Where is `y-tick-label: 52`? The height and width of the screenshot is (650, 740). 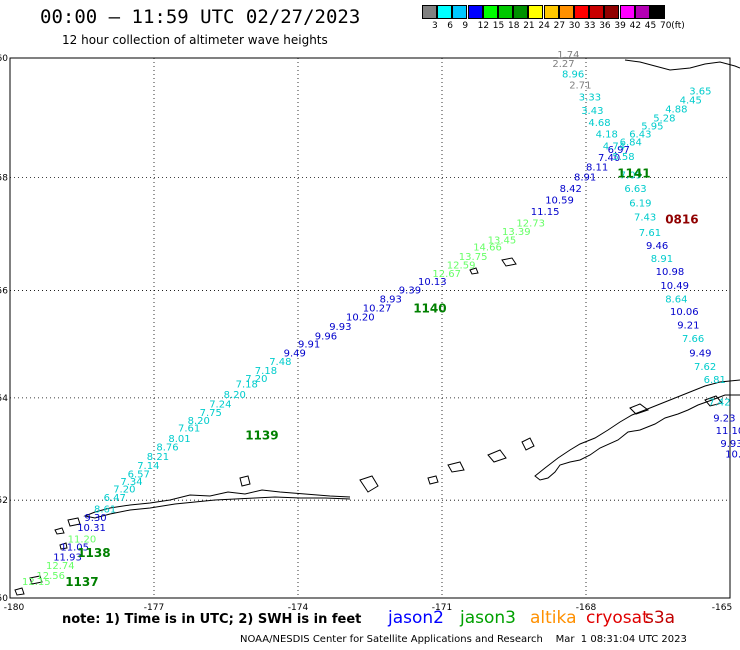
y-tick-label: 52 is located at coordinates (4, 501).